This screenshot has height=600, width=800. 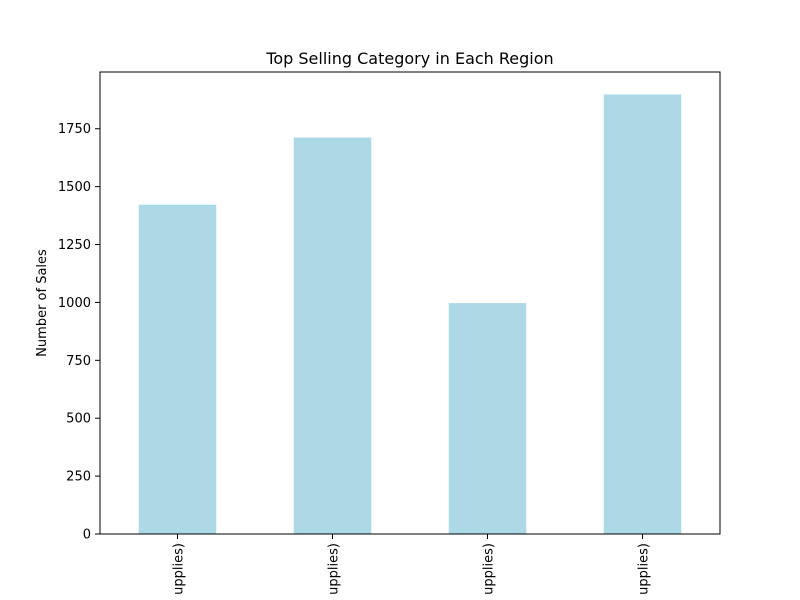 I want to click on y-tick-label-1500: 1500, so click(x=74, y=187).